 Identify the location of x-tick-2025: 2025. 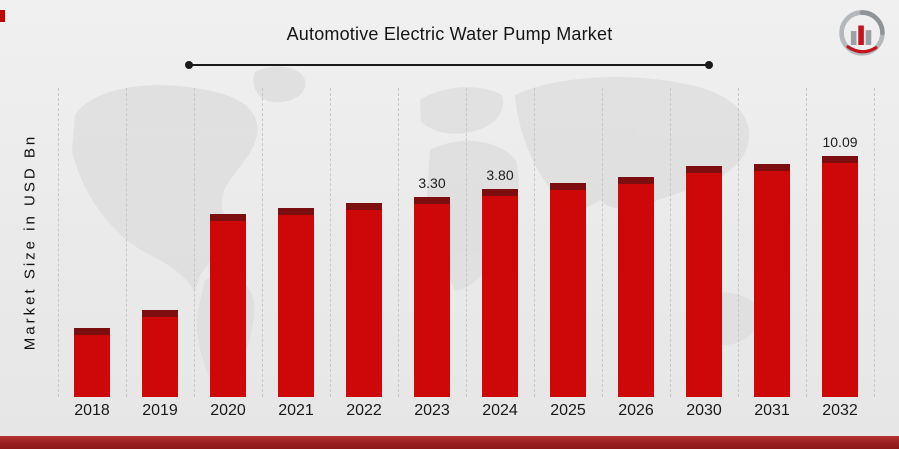
(568, 410).